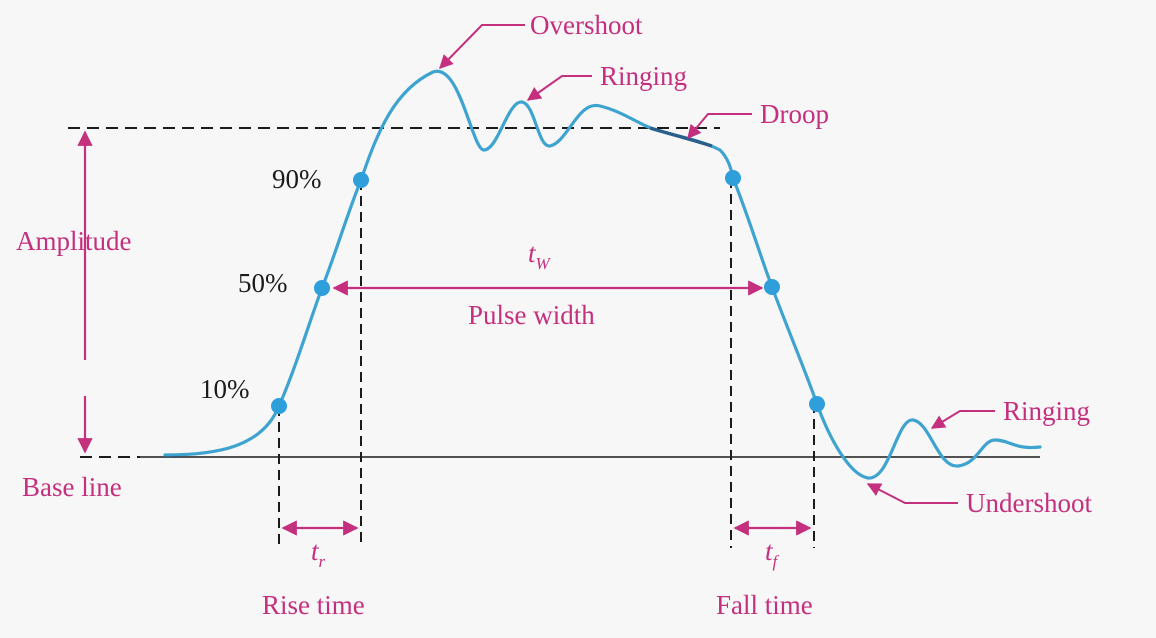  Describe the element at coordinates (733, 178) in the screenshot. I see `p90-fall-marker` at that location.